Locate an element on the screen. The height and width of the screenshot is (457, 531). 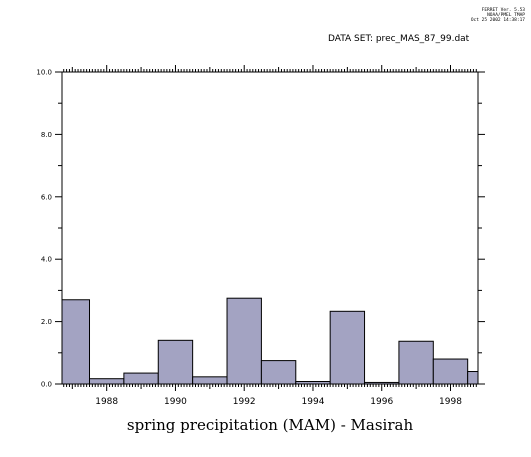
bar-1997 is located at coordinates (416, 362).